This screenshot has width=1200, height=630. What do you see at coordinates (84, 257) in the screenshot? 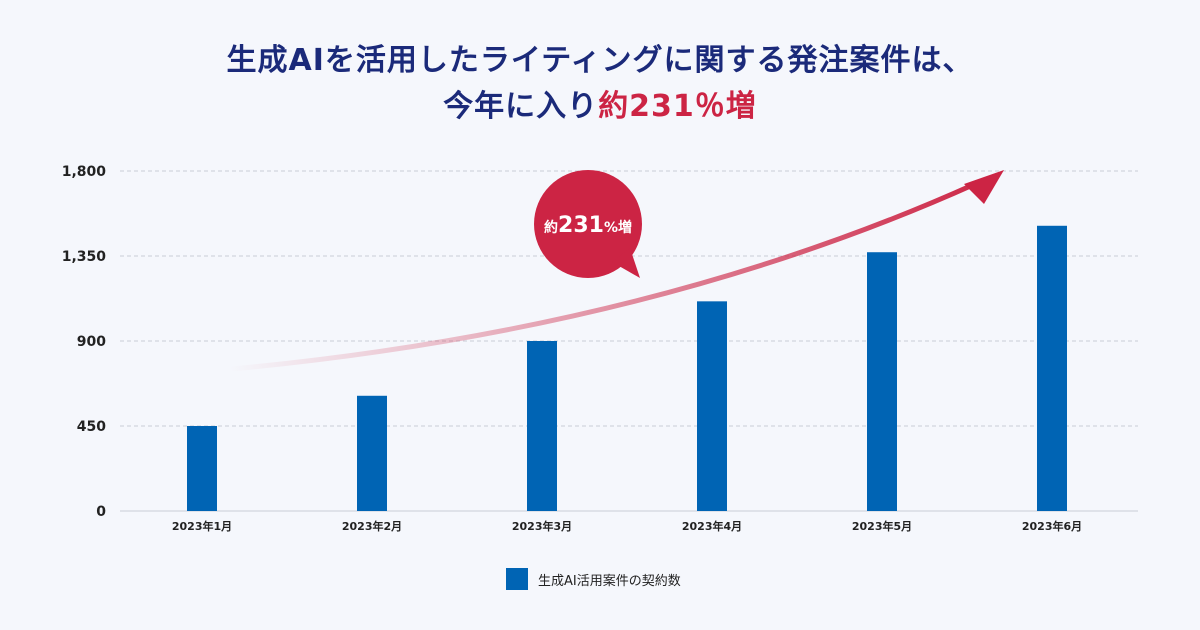
I see `y-tick-label: 1,350` at bounding box center [84, 257].